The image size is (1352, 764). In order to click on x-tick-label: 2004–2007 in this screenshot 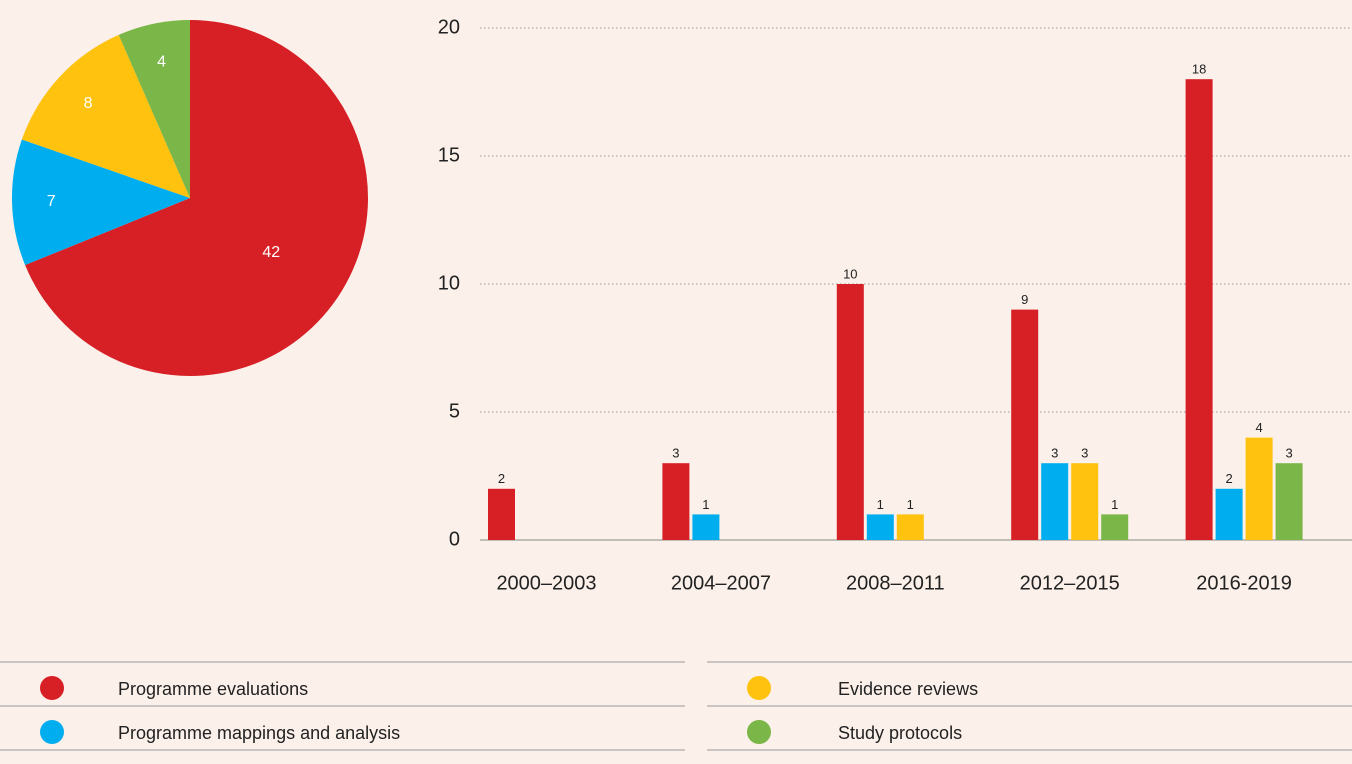, I will do `click(721, 583)`.